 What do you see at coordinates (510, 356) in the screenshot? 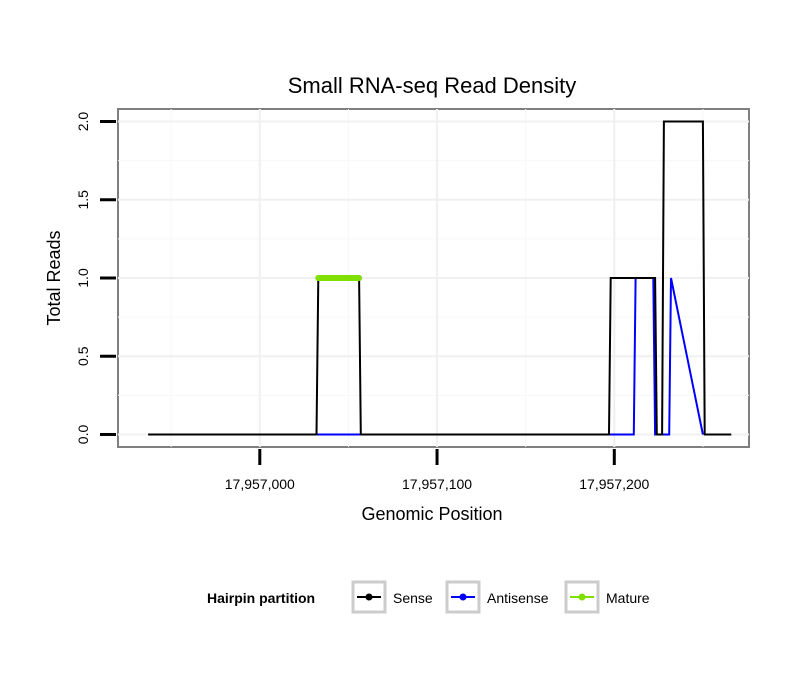
I see `series-line-antisense` at bounding box center [510, 356].